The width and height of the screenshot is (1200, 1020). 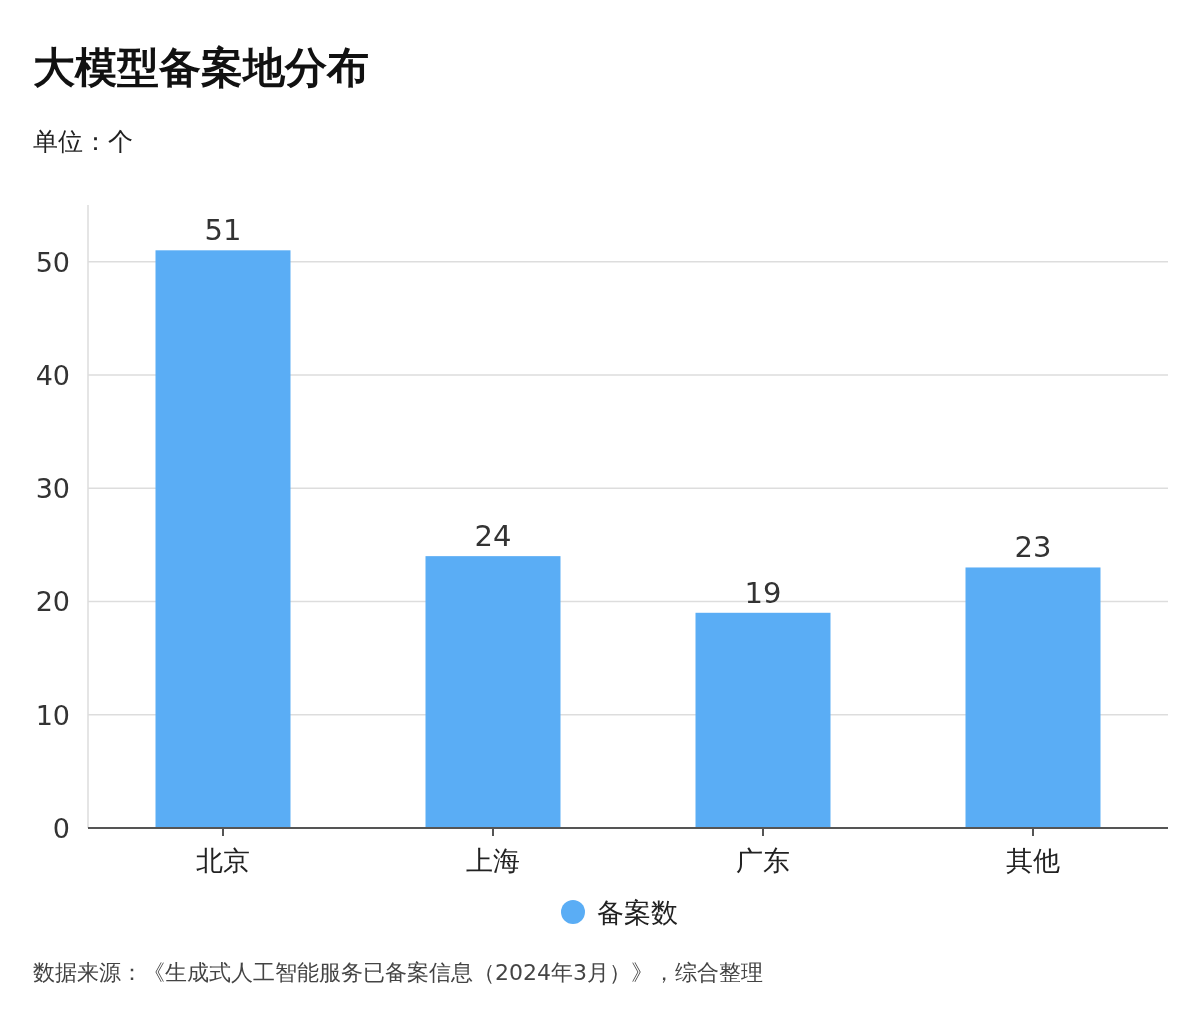 I want to click on y-tick-label: 10, so click(x=52, y=715).